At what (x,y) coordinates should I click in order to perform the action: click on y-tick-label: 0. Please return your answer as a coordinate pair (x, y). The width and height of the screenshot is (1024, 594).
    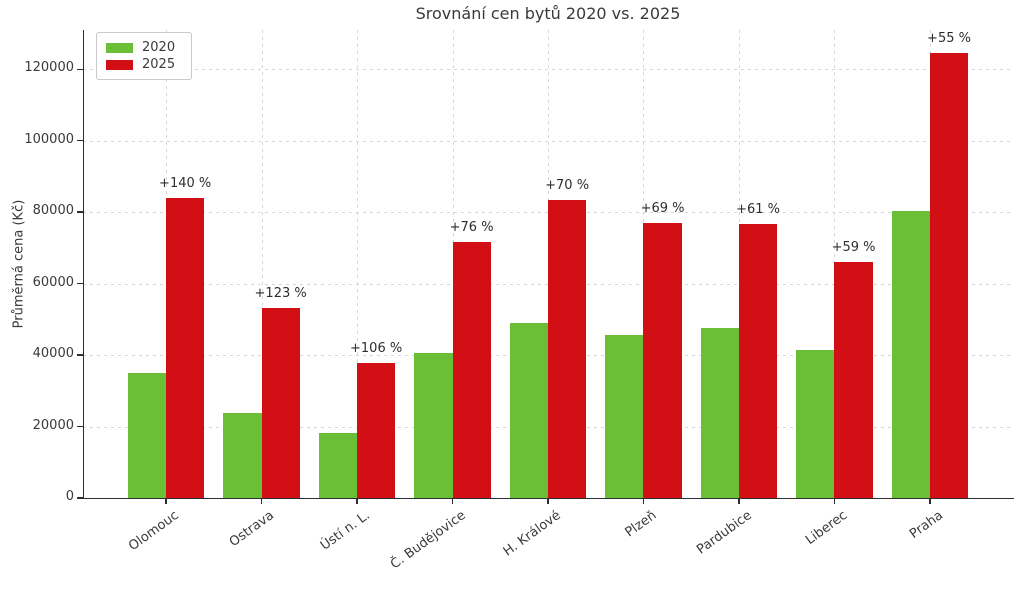
    Looking at the image, I should click on (69, 496).